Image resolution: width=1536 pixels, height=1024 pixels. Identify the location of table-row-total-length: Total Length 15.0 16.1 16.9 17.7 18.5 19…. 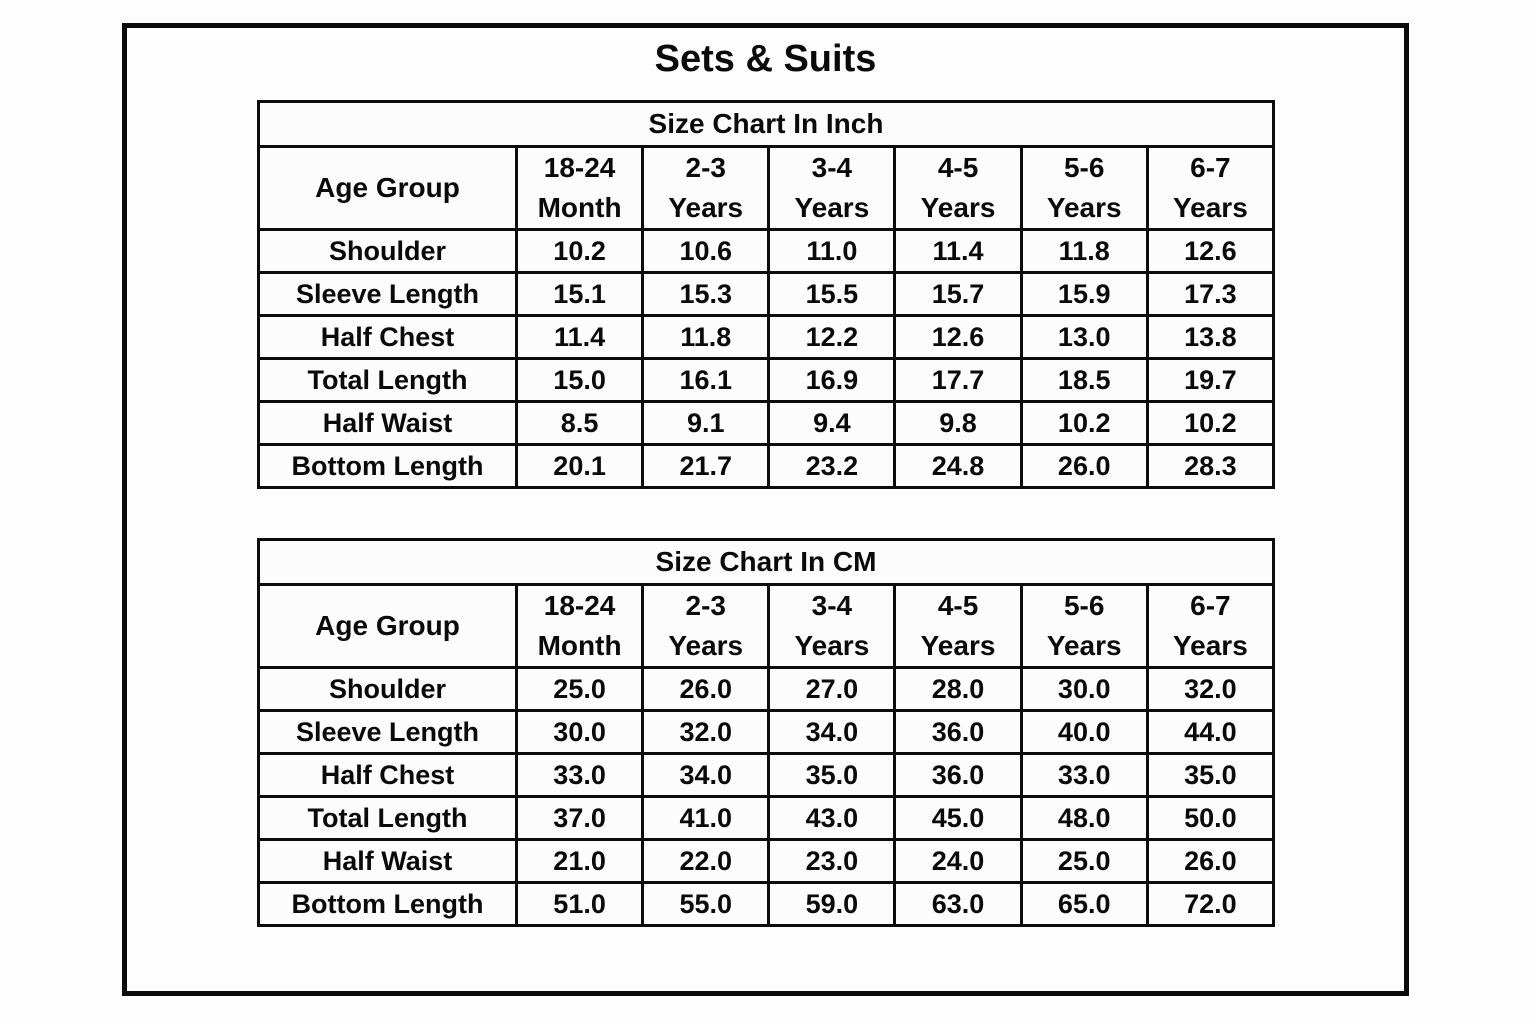
(766, 380).